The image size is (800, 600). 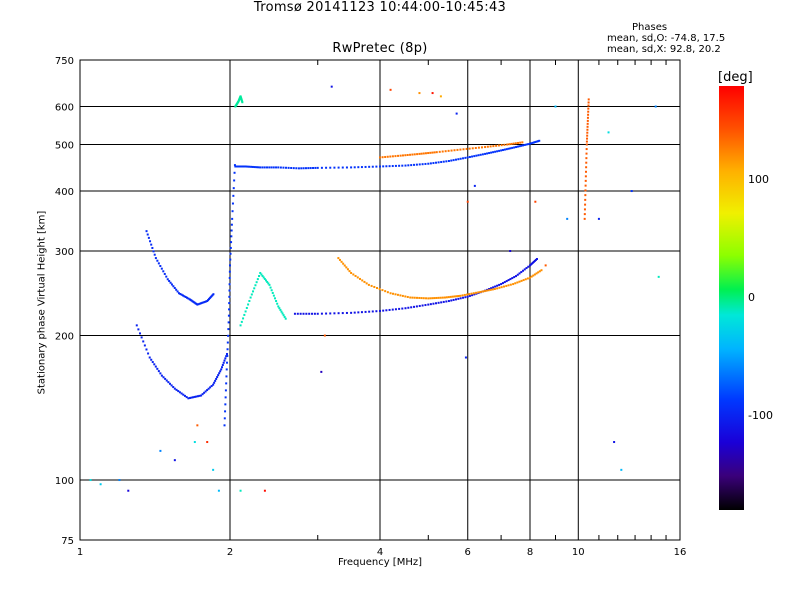 What do you see at coordinates (735, 77) in the screenshot?
I see `colorbar-unit: [deg]` at bounding box center [735, 77].